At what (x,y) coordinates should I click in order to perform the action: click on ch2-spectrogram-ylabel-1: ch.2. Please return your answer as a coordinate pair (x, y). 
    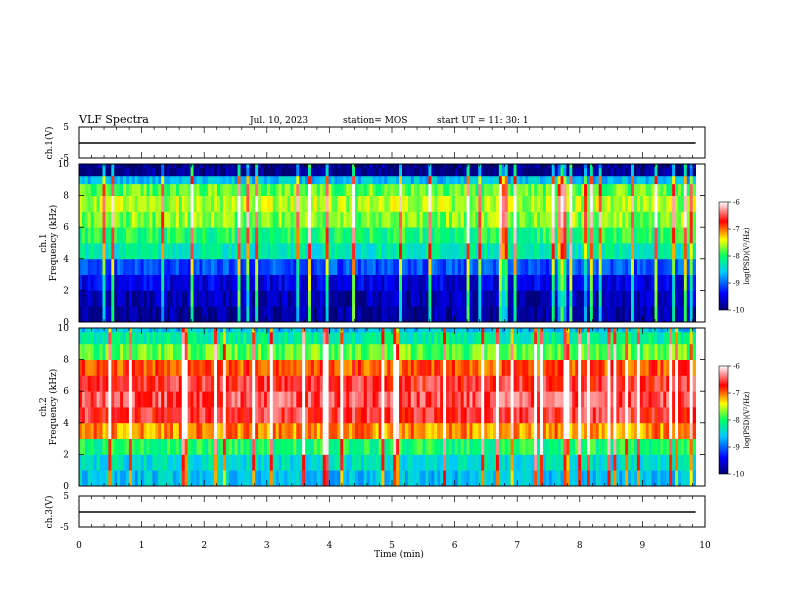
    Looking at the image, I should click on (44, 406).